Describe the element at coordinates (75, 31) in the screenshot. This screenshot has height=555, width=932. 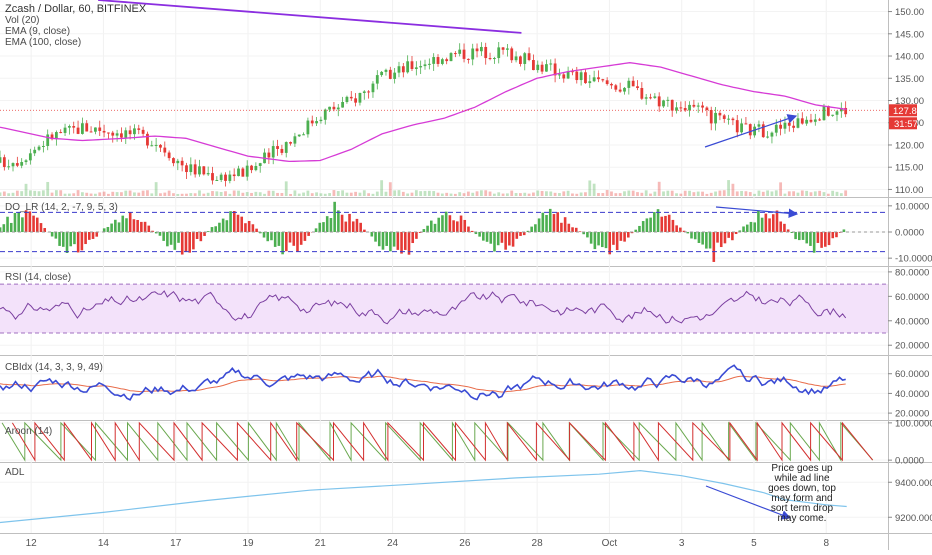
I see `legend-ema-fast: EMA (9, close)` at that location.